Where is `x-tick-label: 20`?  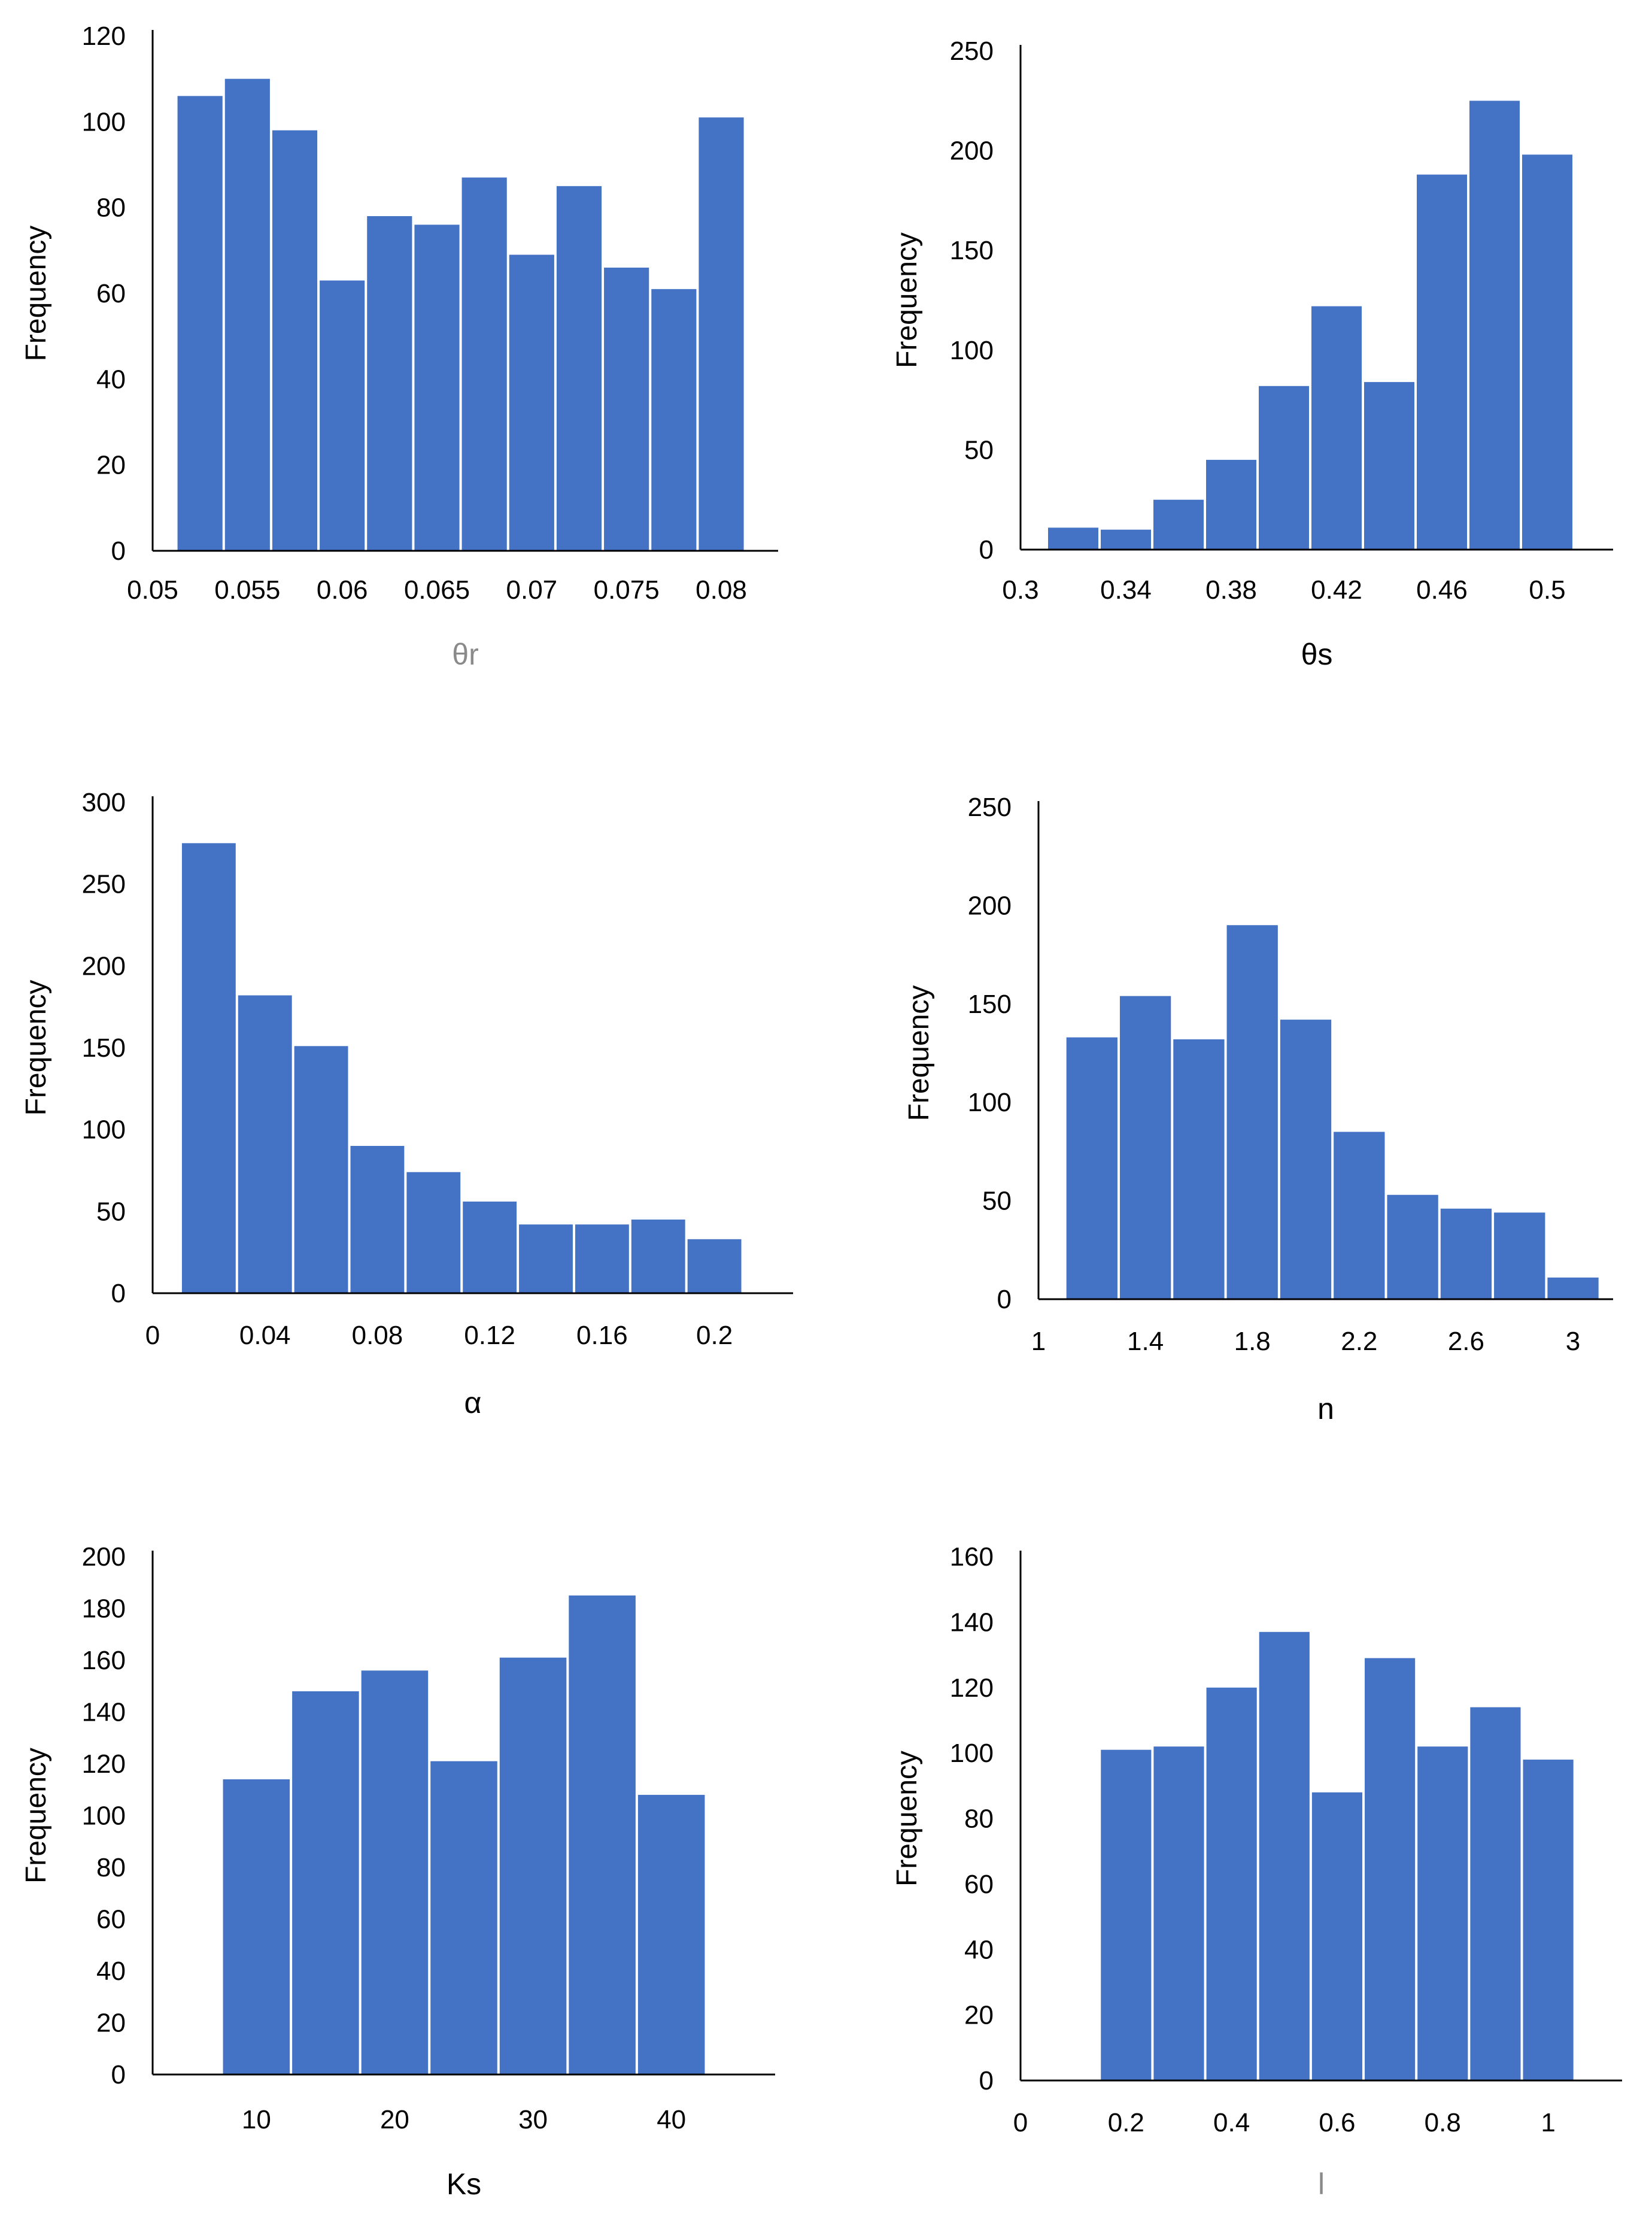
x-tick-label: 20 is located at coordinates (394, 2119).